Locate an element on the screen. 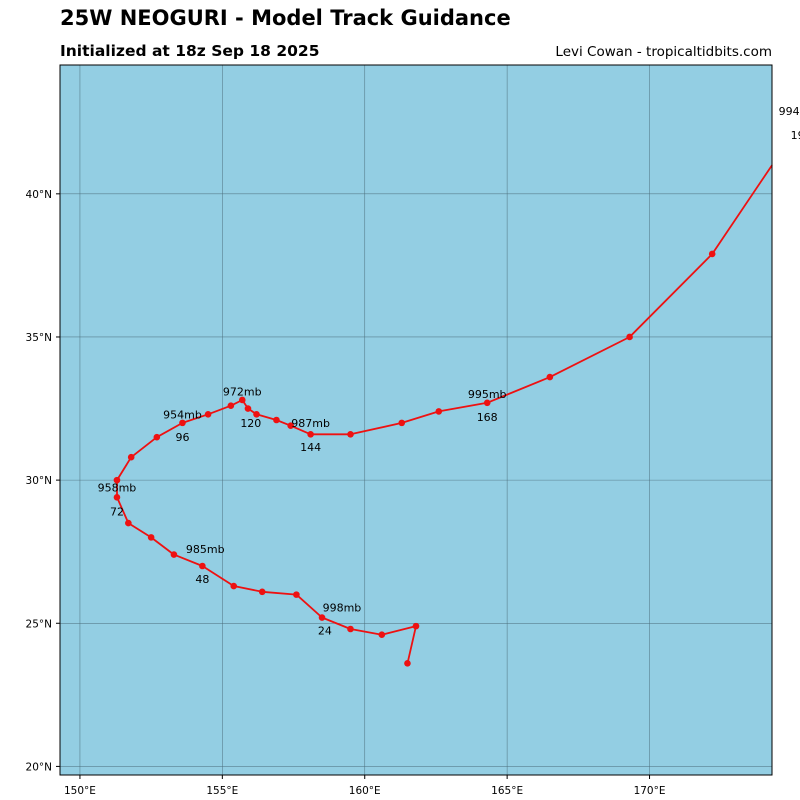  lat-tick-label: 30°N is located at coordinates (39, 481).